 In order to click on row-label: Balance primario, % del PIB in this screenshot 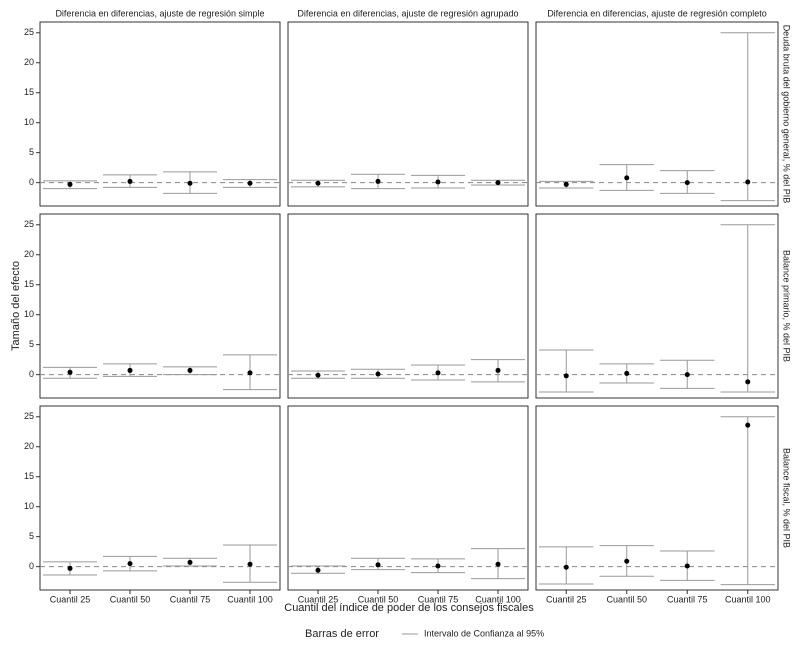, I will do `click(787, 306)`.